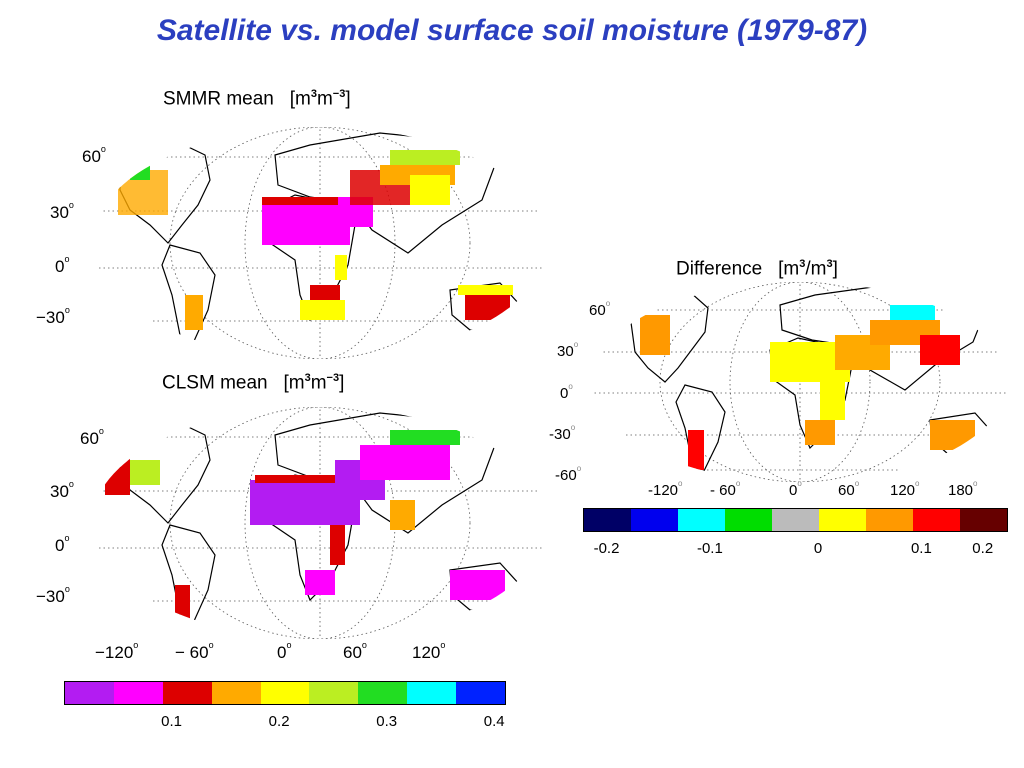 The image size is (1024, 768). Describe the element at coordinates (849, 489) in the screenshot. I see `diff-lon-60: 60o` at that location.